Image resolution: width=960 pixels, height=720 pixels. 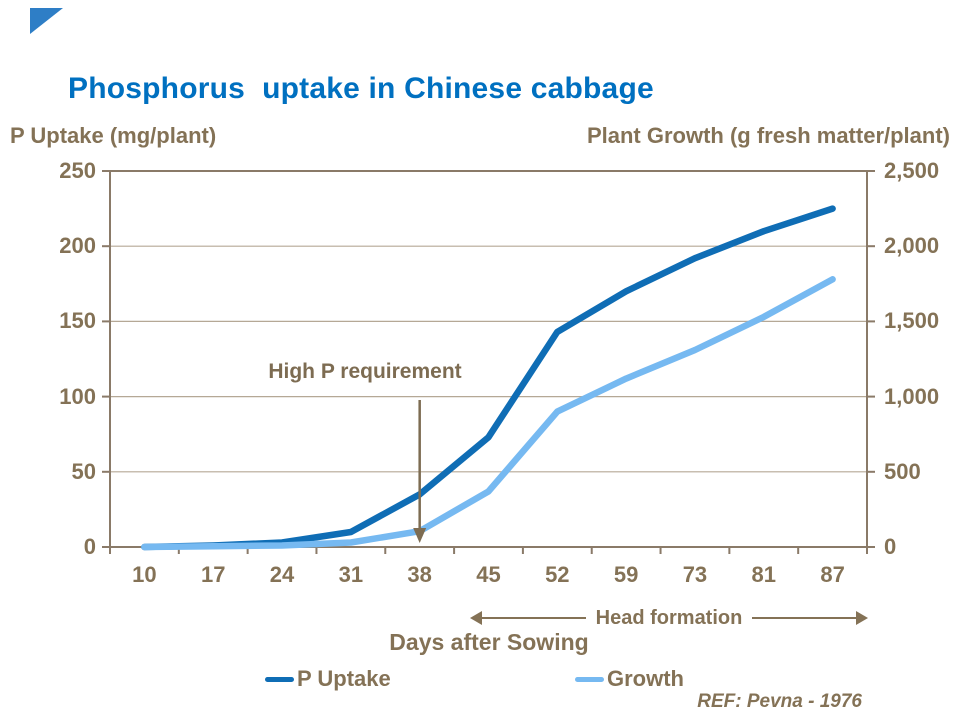 What do you see at coordinates (83, 471) in the screenshot?
I see `y-tick-label-left: 50` at bounding box center [83, 471].